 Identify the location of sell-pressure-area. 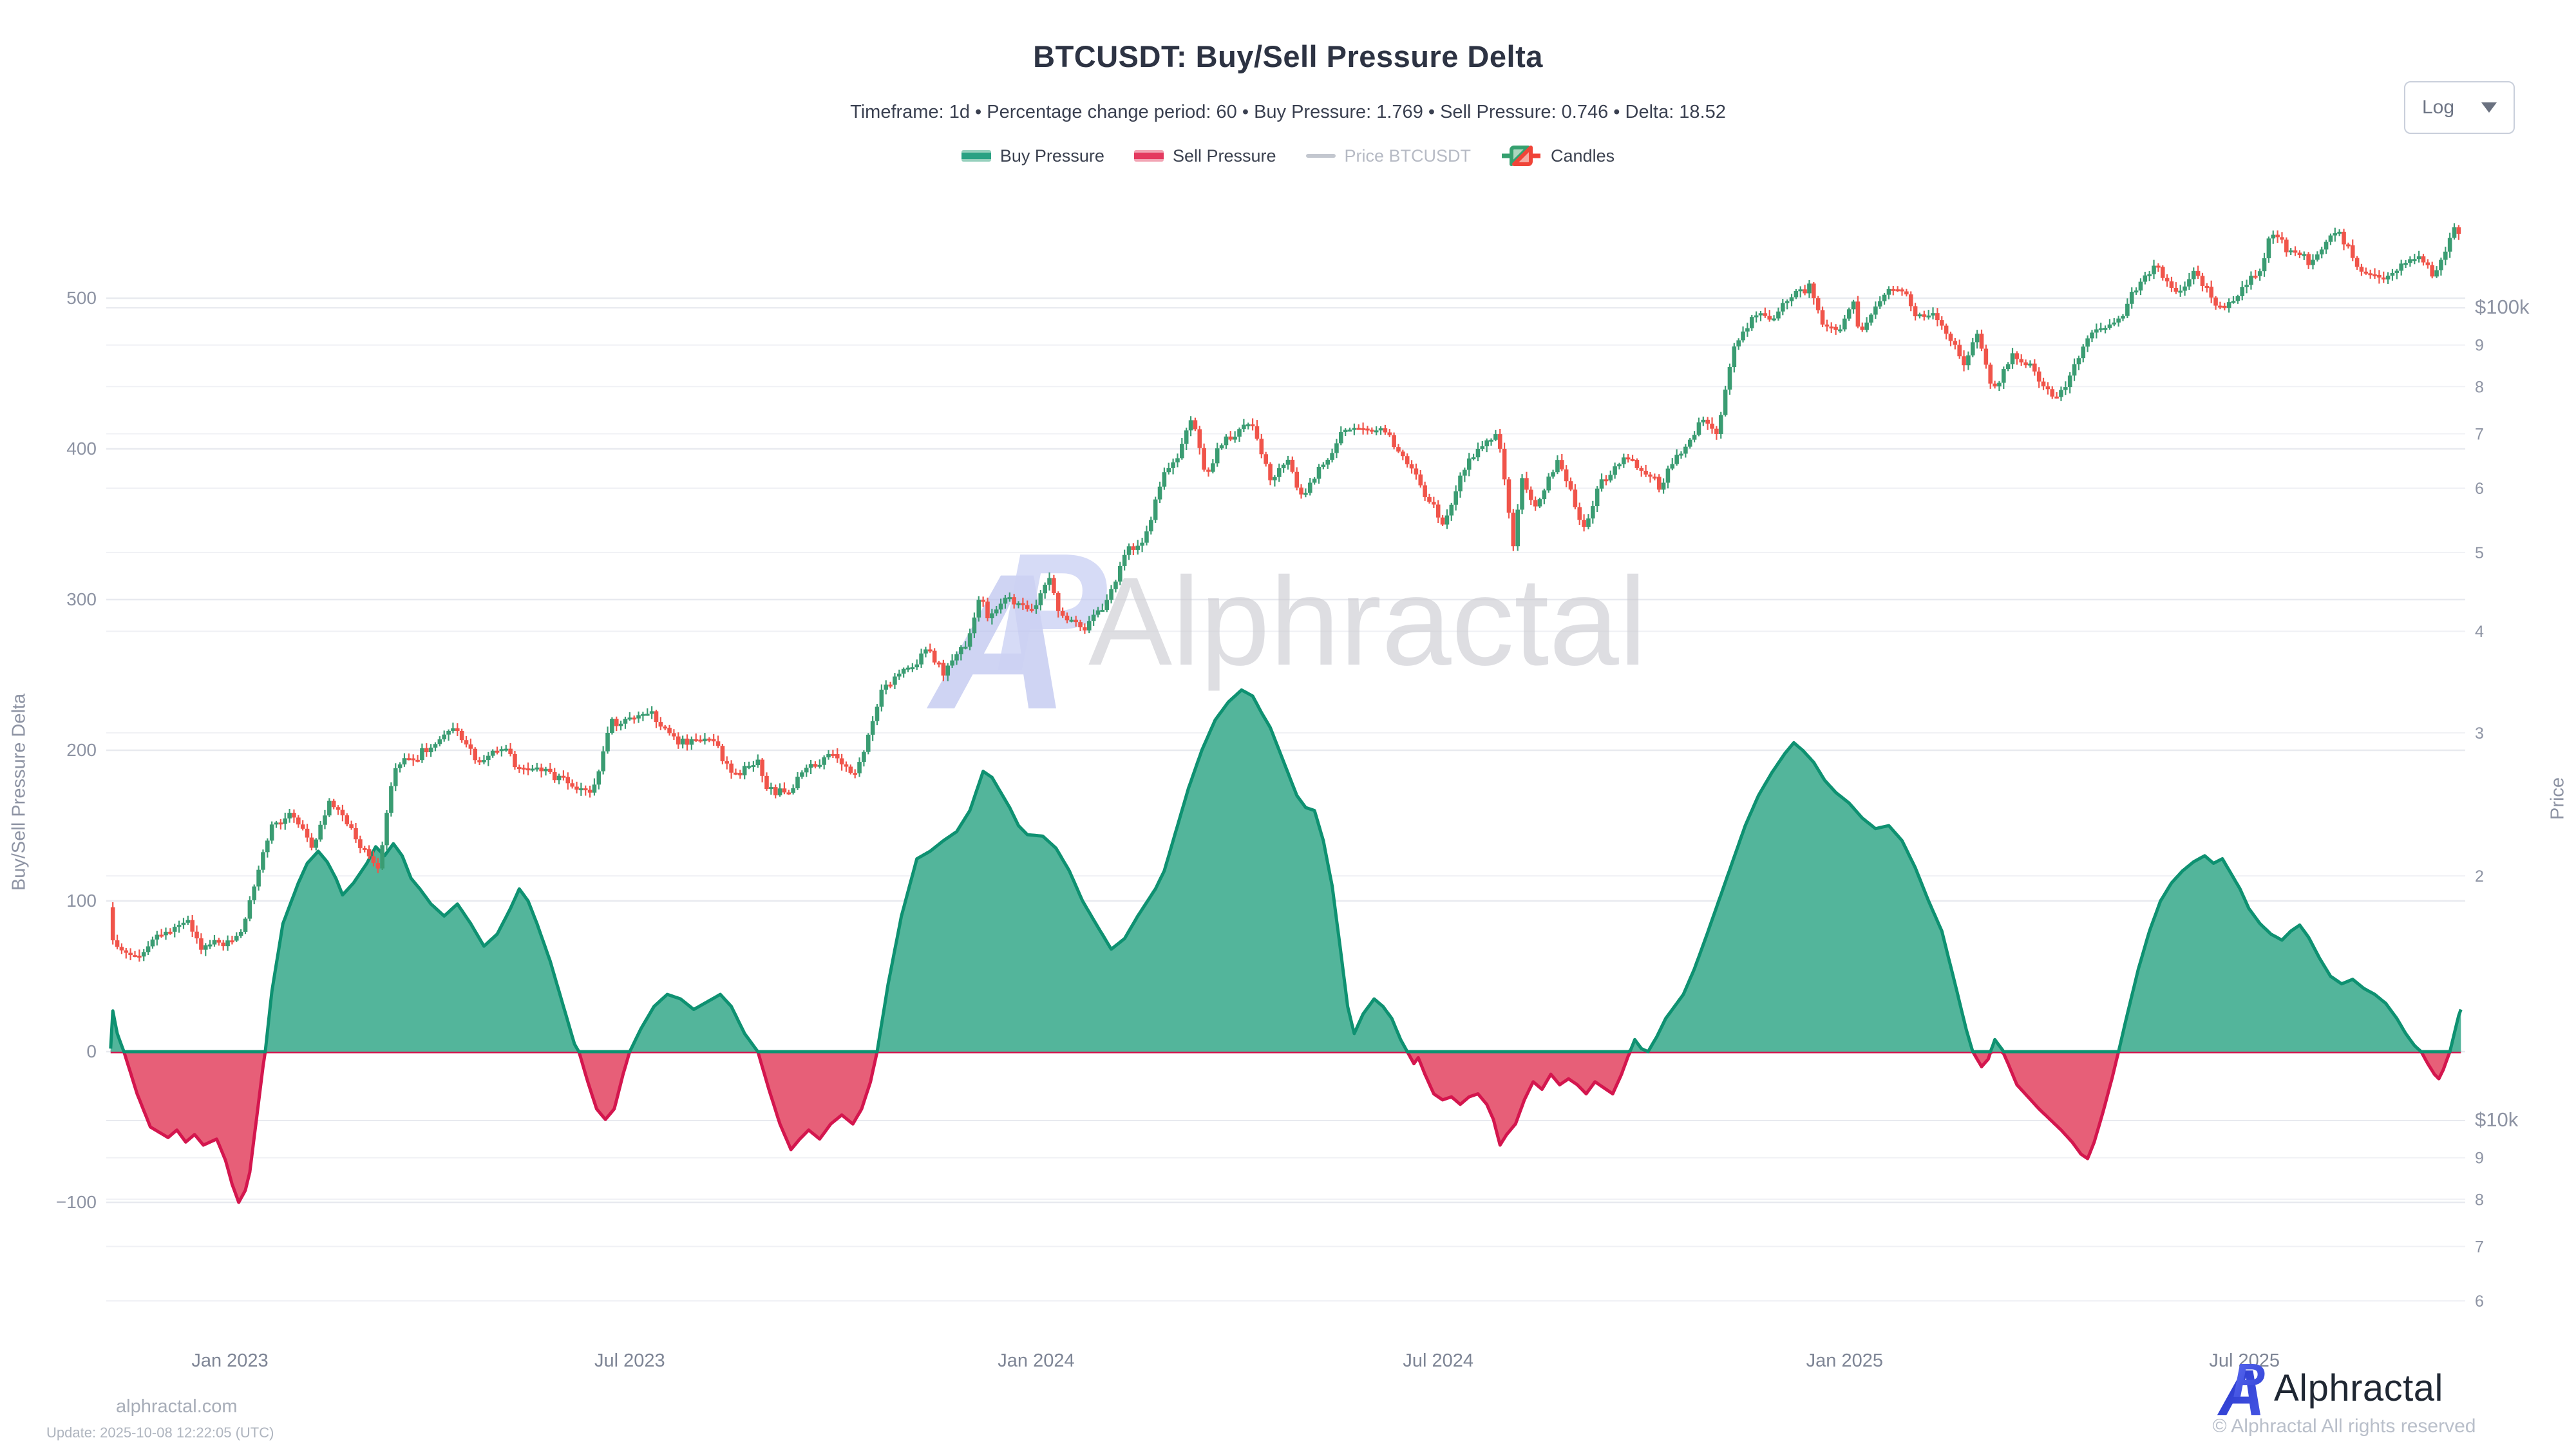
(1286, 1127).